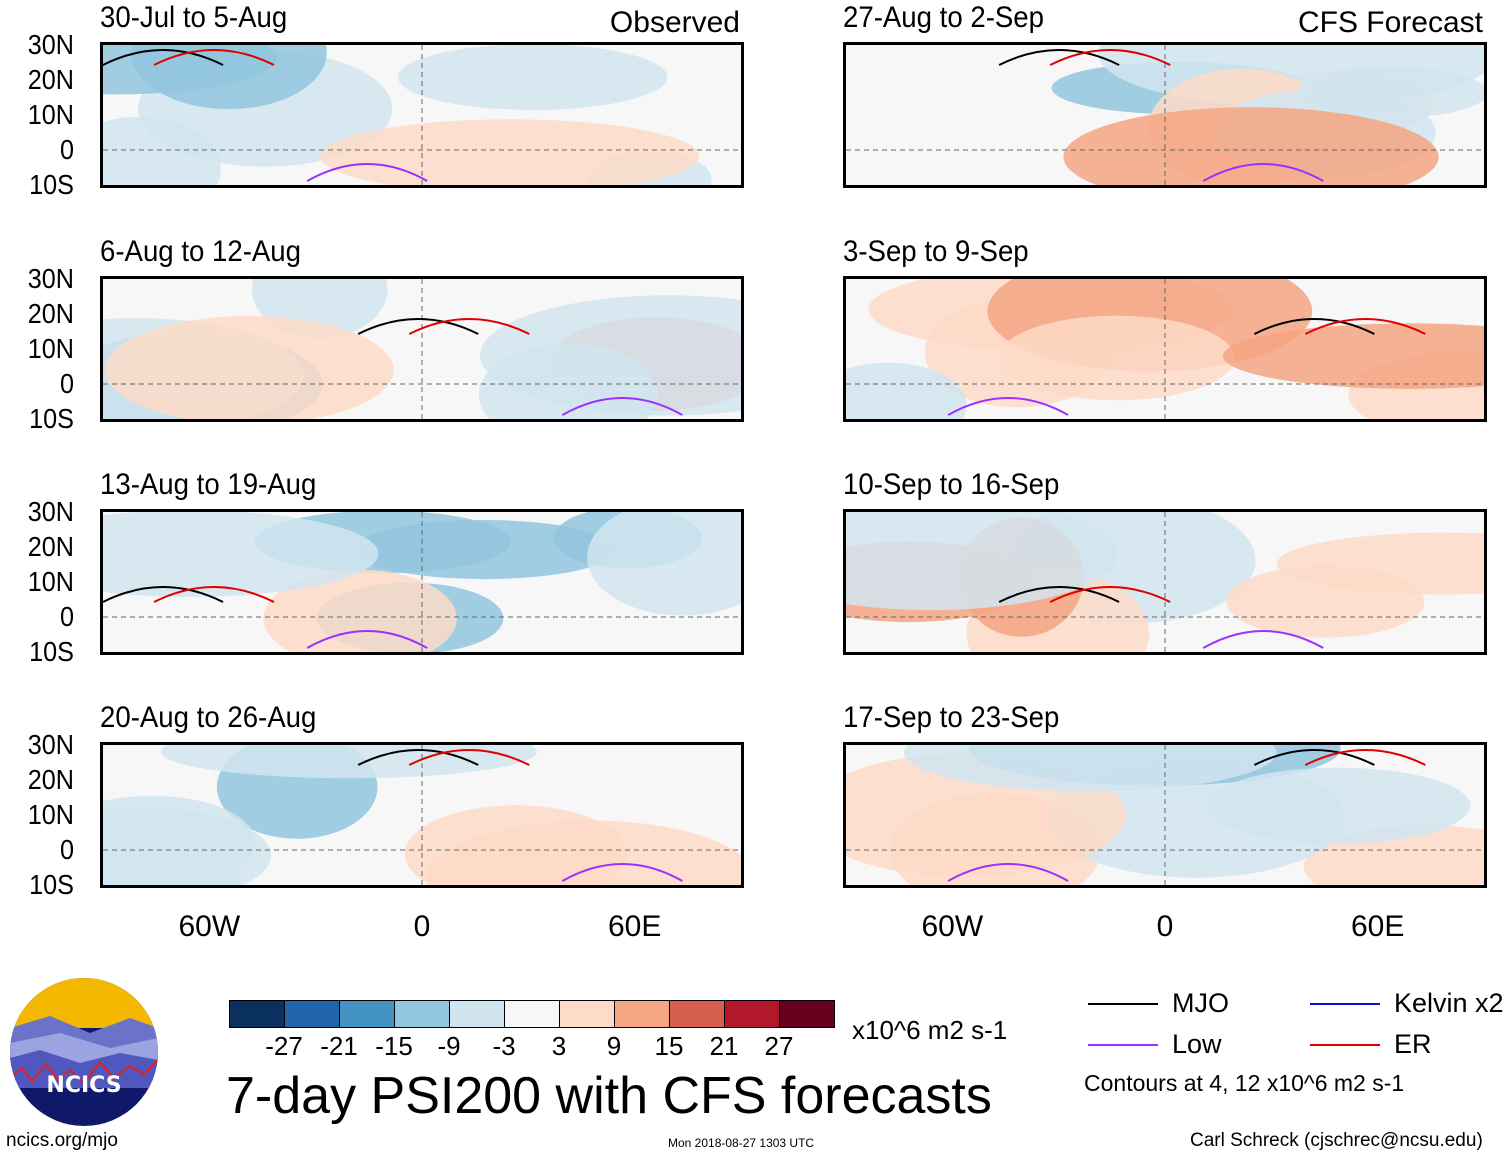  I want to click on legend-item: ER, so click(1371, 1044).